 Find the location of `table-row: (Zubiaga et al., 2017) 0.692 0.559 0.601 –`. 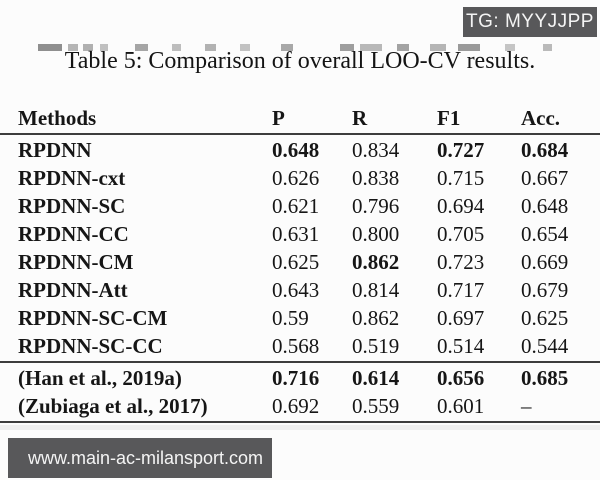

table-row: (Zubiaga et al., 2017) 0.692 0.559 0.601 – is located at coordinates (300, 406).